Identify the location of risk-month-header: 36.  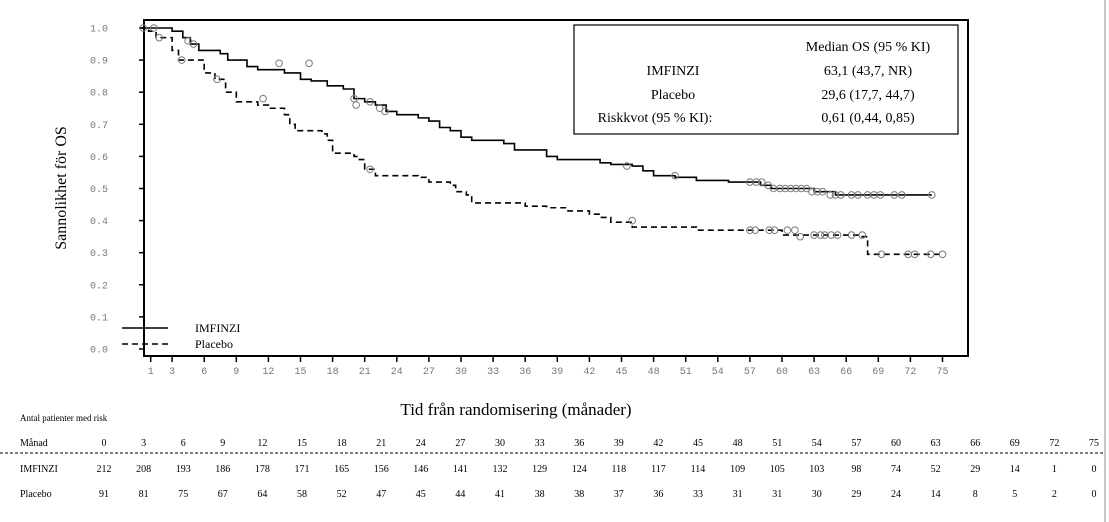
(579, 443).